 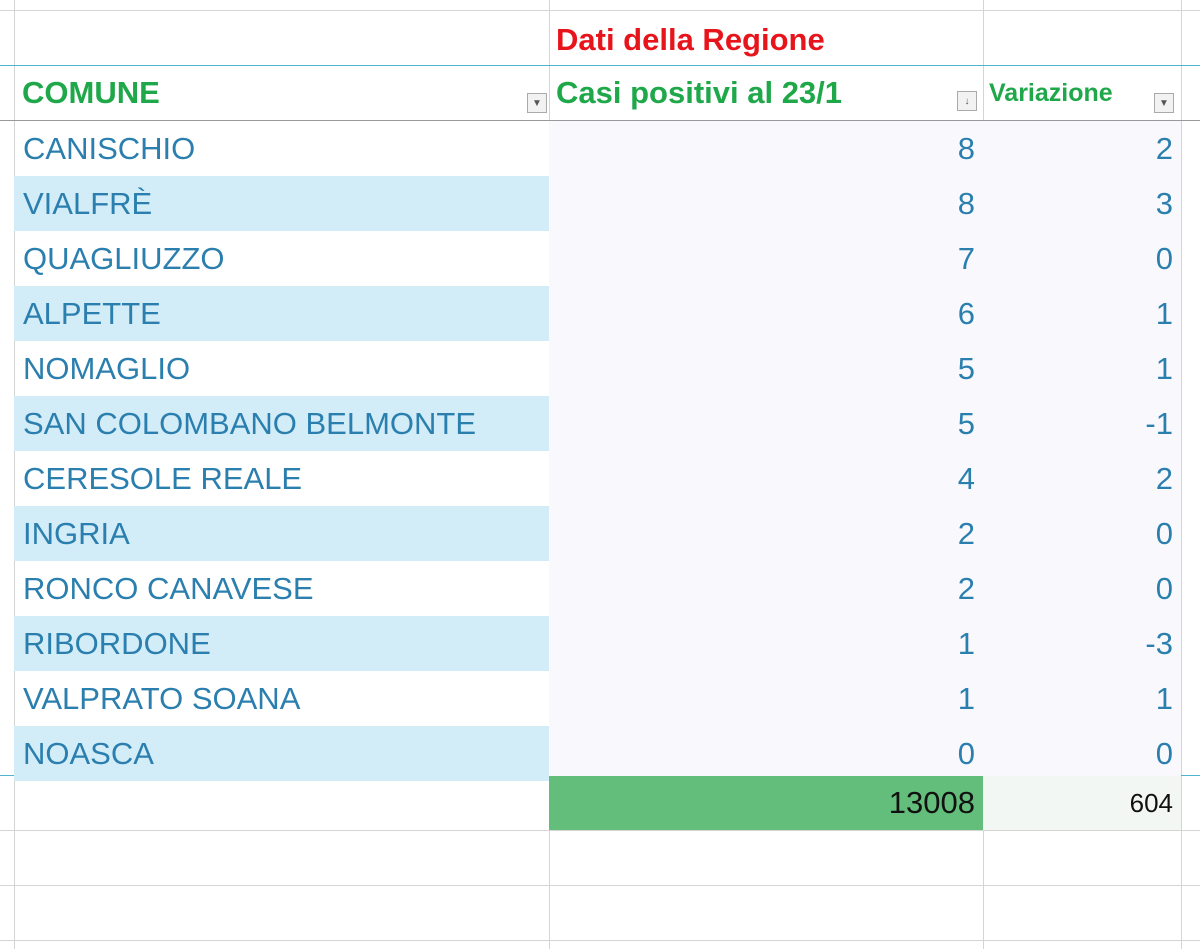 I want to click on comune-cell: RONCO CANAVESE, so click(x=168, y=588).